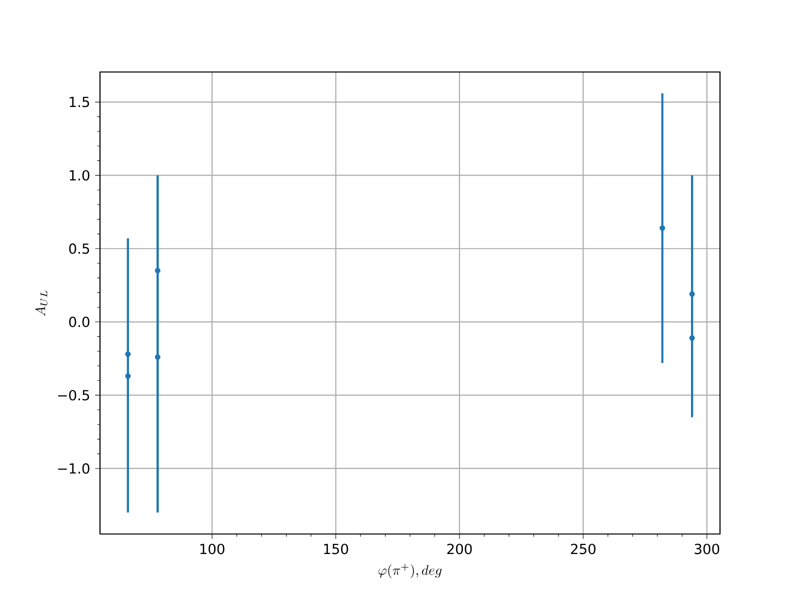  I want to click on x-tick-label: 300, so click(707, 549).